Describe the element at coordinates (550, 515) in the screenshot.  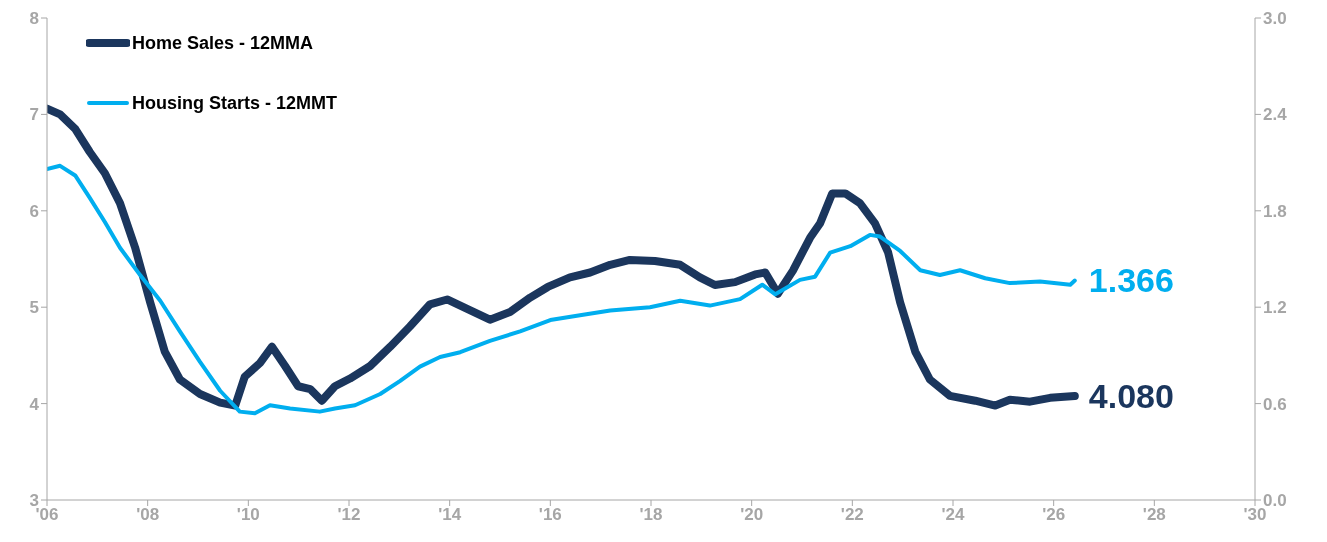
I see `x-tick-label: '16` at that location.